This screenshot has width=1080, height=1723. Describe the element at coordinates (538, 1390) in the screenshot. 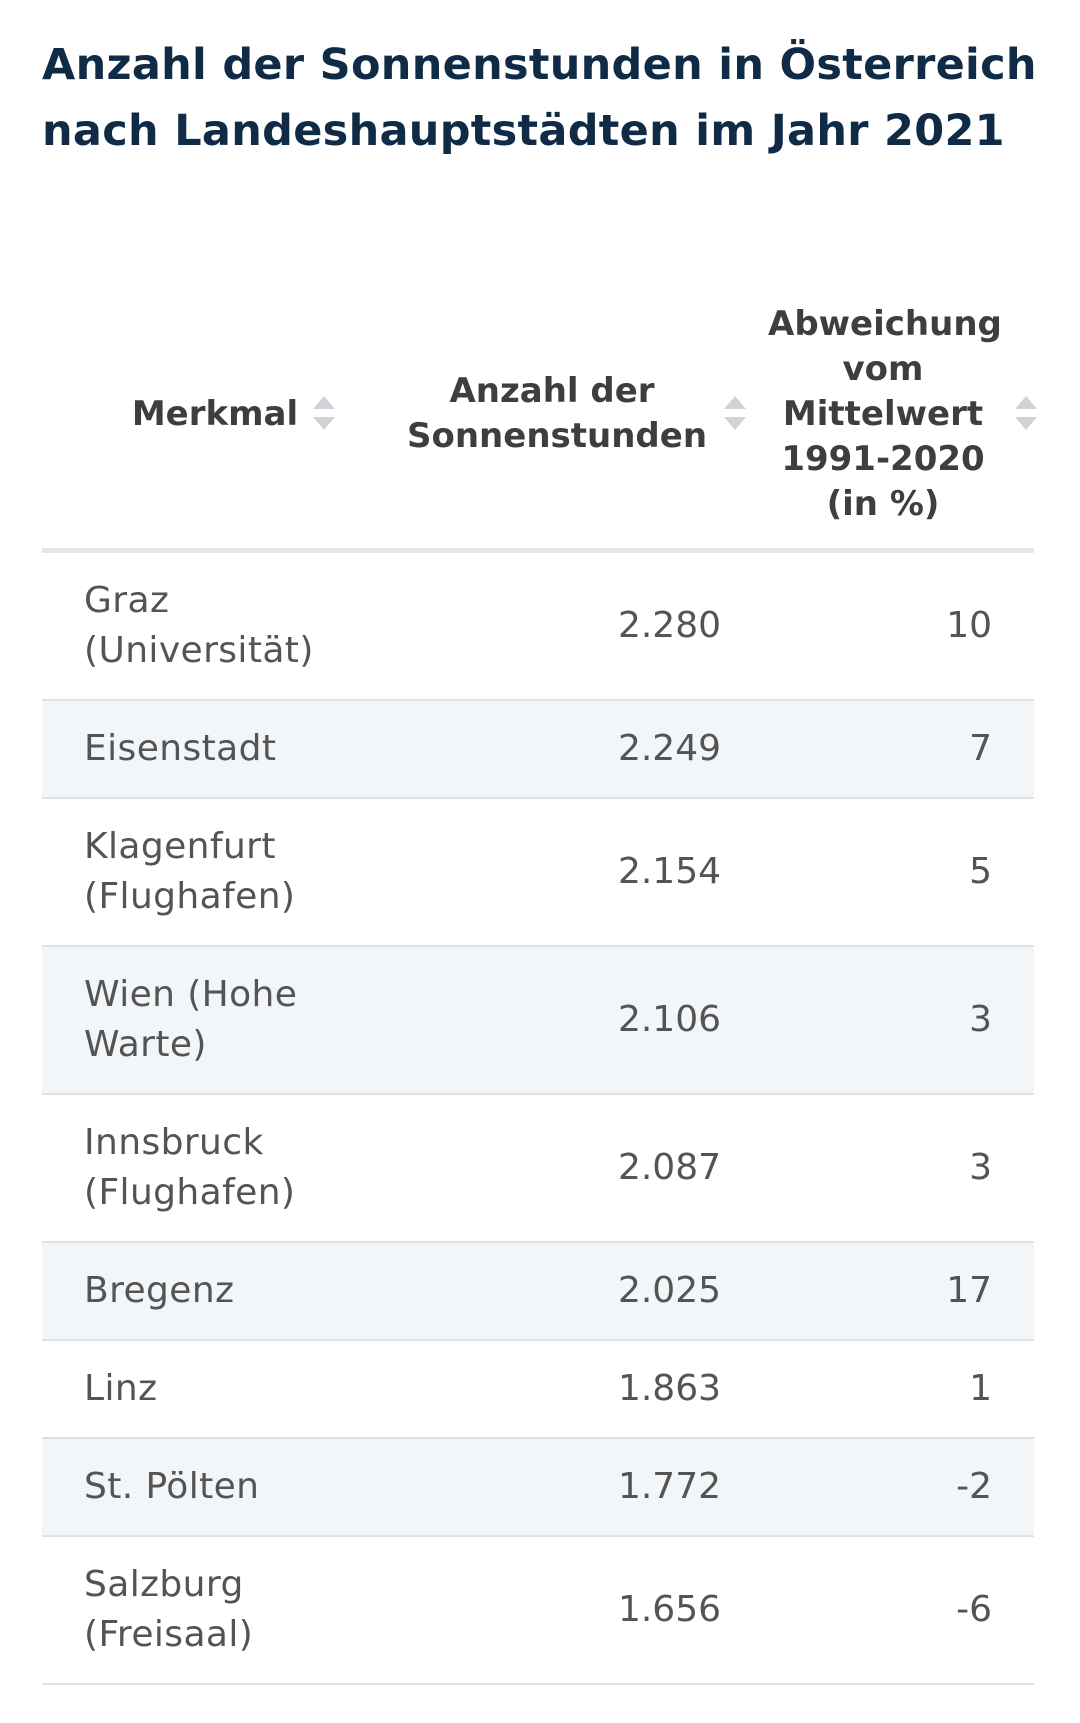

I see `table-row: Linz 1.863 1` at that location.